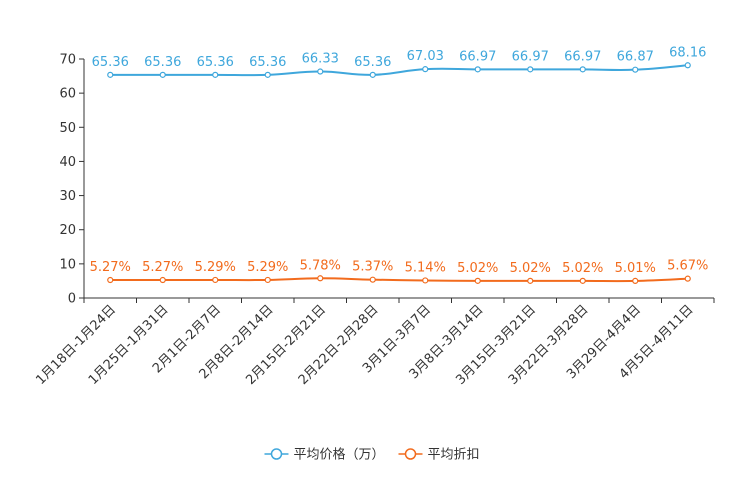 This screenshot has height=500, width=744. I want to click on y-tick-label: 10, so click(67, 264).